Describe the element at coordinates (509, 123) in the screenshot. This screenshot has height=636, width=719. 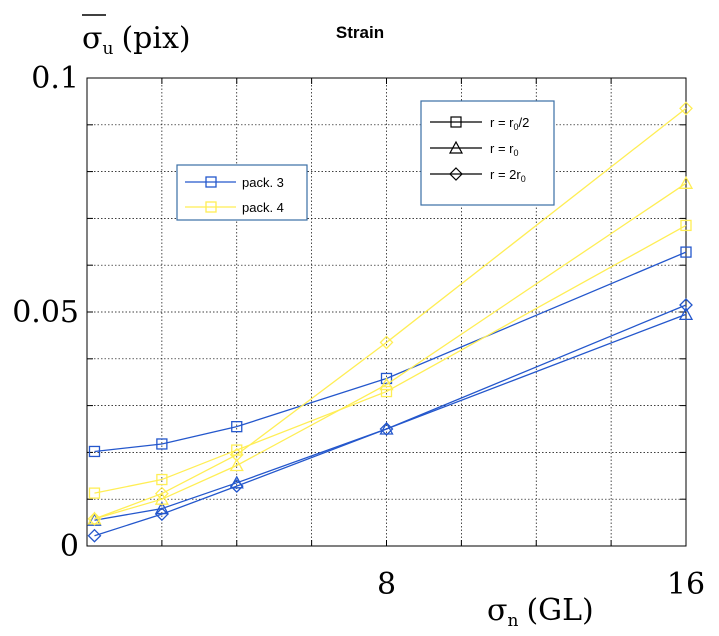
I see `svg-text: r = r0/2` at that location.